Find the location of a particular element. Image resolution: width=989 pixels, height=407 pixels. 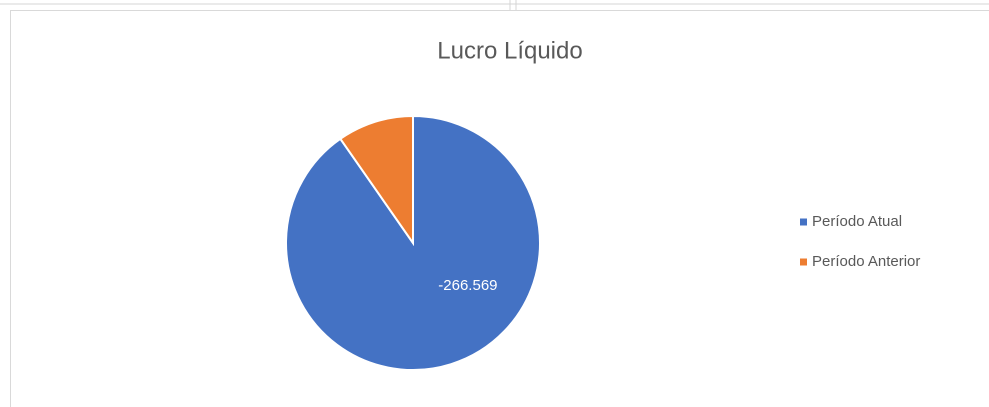

legend-label: Período Anterior is located at coordinates (866, 261).